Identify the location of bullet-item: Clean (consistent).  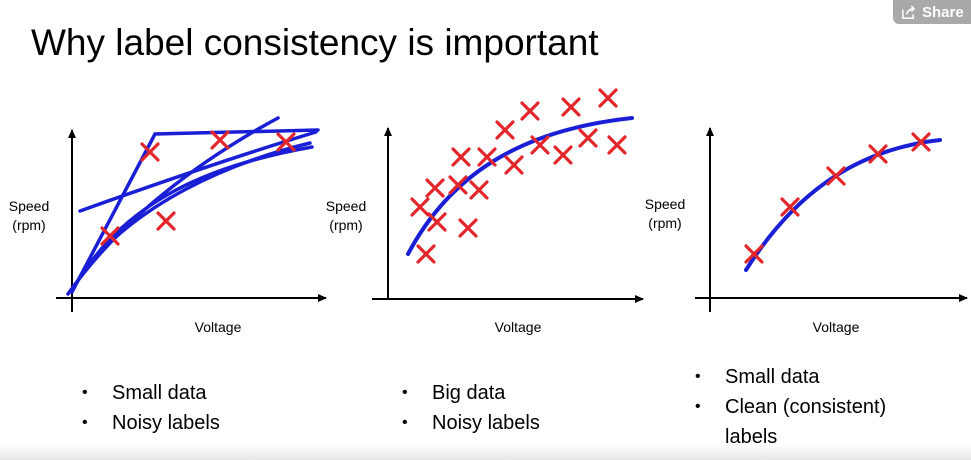
(790, 407).